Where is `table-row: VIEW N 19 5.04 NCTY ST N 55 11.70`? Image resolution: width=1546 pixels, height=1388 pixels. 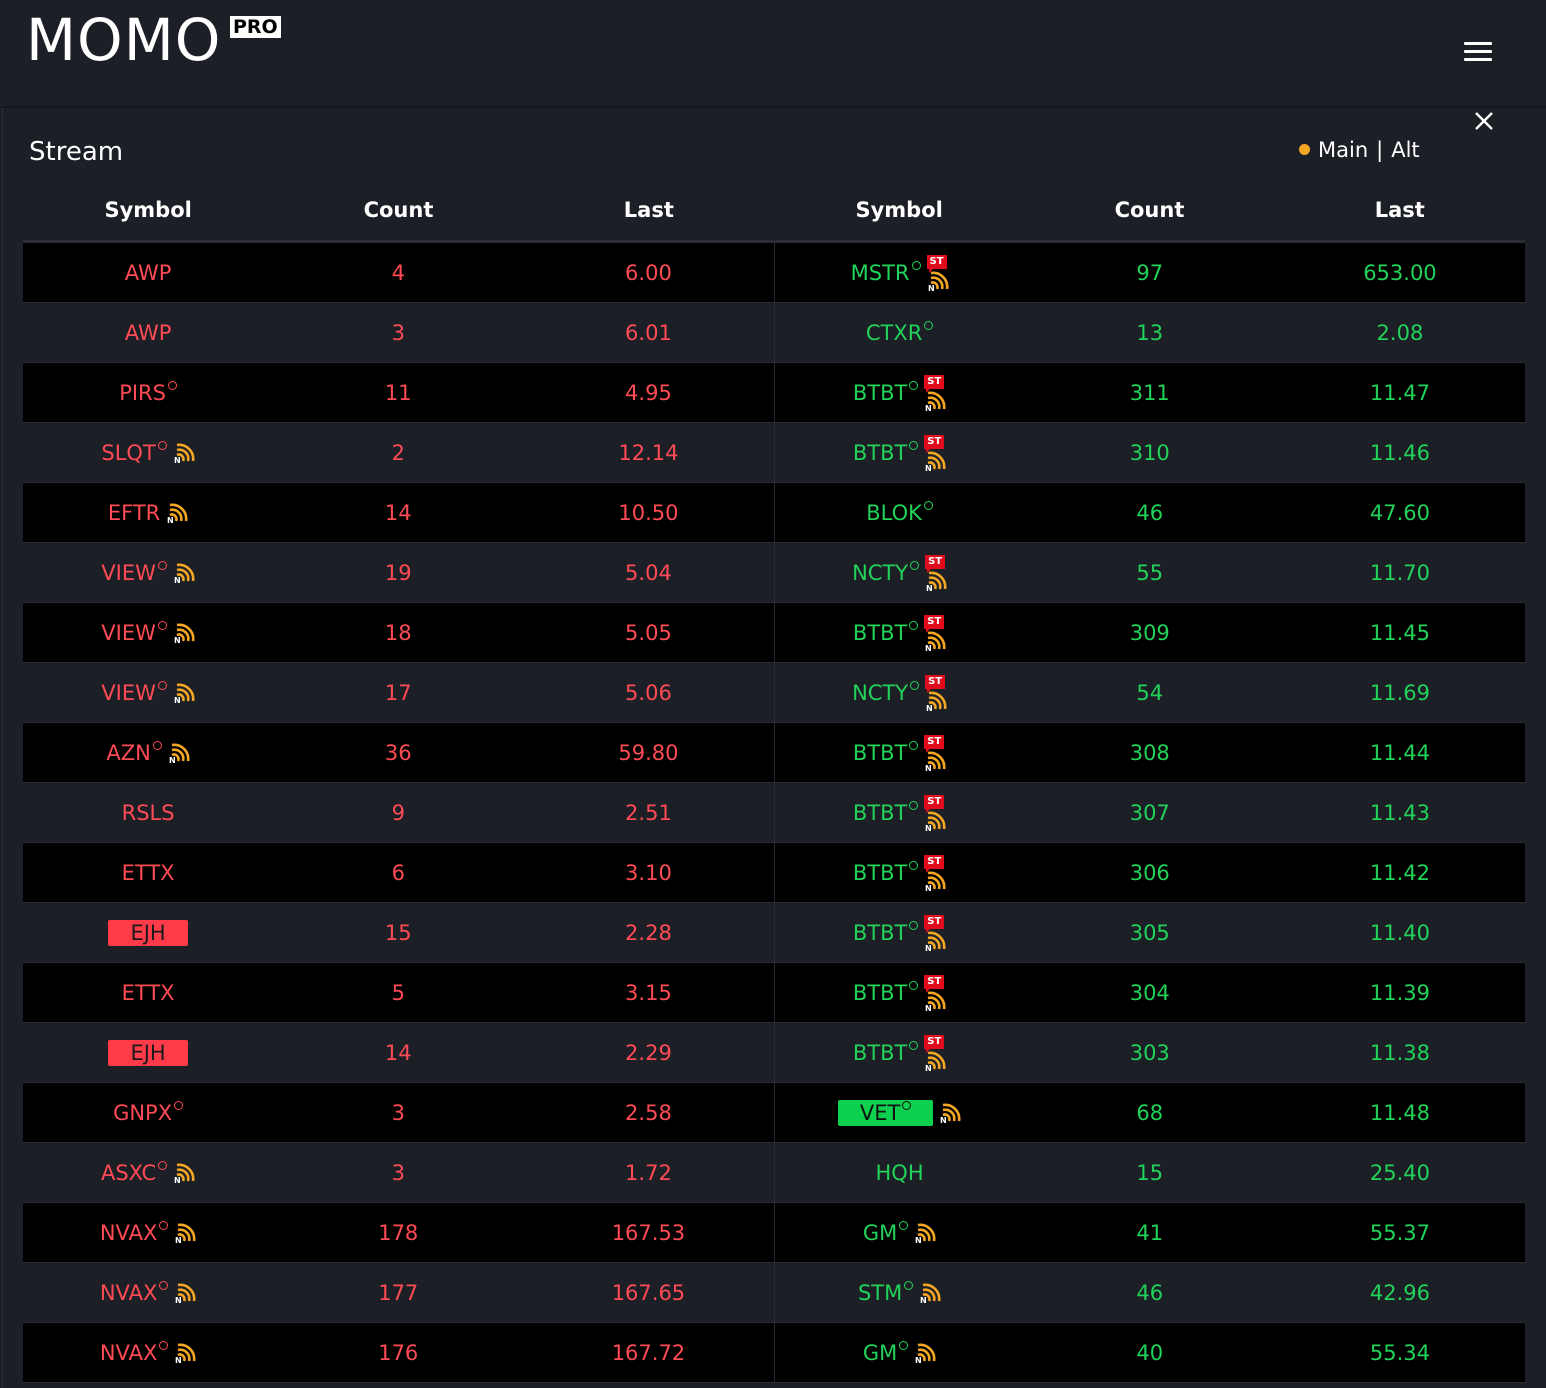
table-row: VIEW N 19 5.04 NCTY ST N 55 11.70 is located at coordinates (774, 573).